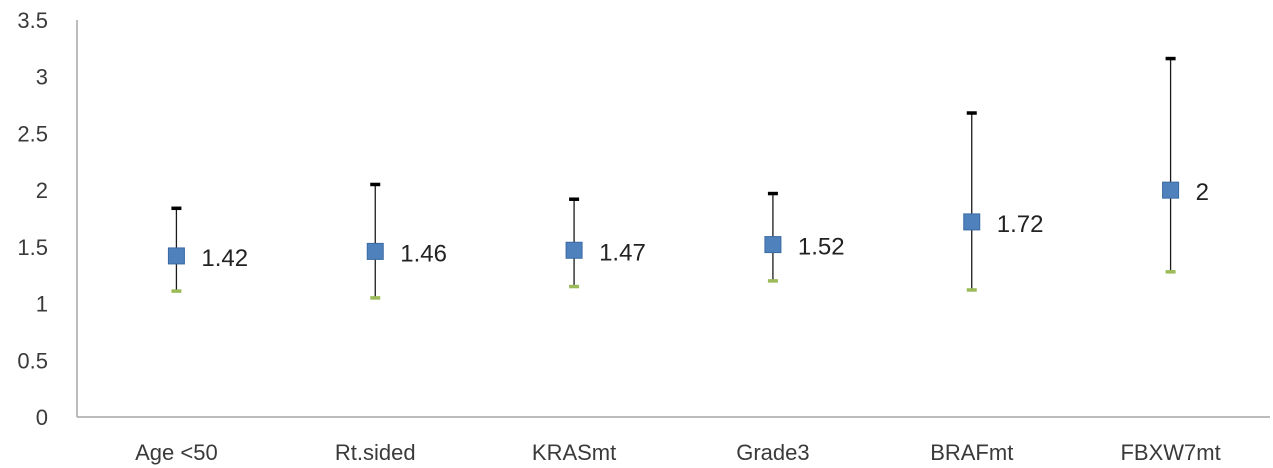  I want to click on x-tick-label: Grade3, so click(772, 452).